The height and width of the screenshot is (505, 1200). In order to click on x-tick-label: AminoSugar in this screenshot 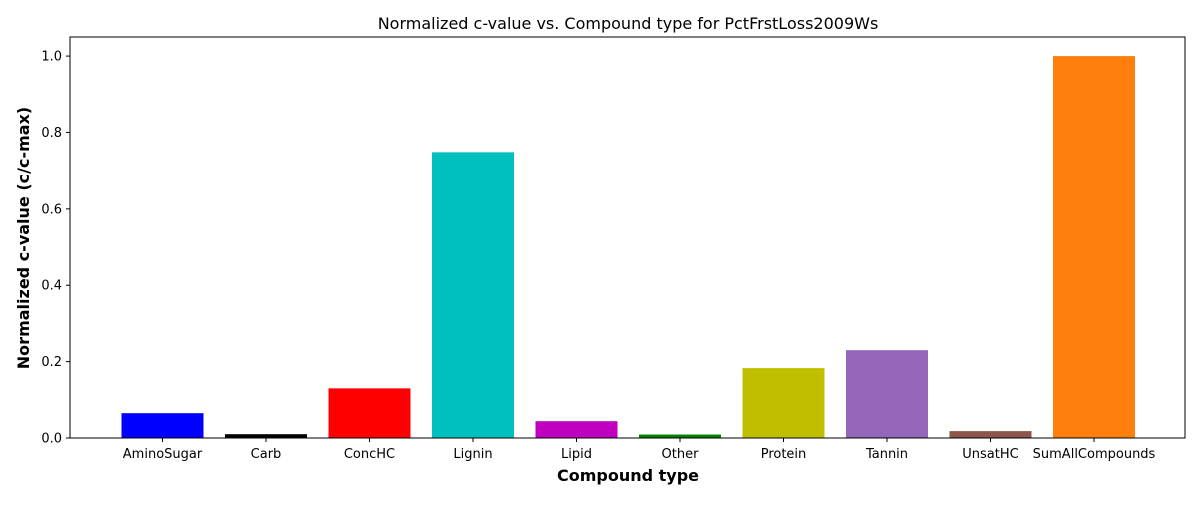, I will do `click(163, 454)`.